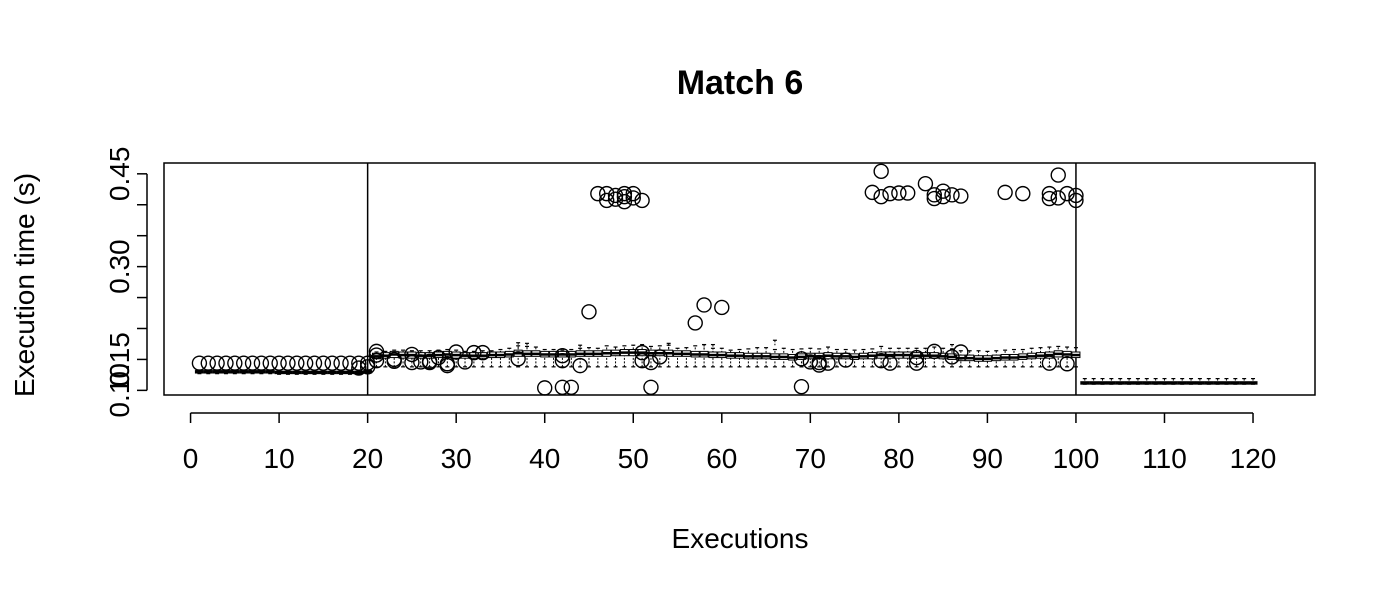 The width and height of the screenshot is (1400, 600). What do you see at coordinates (740, 83) in the screenshot?
I see `chart-title: Match 6` at bounding box center [740, 83].